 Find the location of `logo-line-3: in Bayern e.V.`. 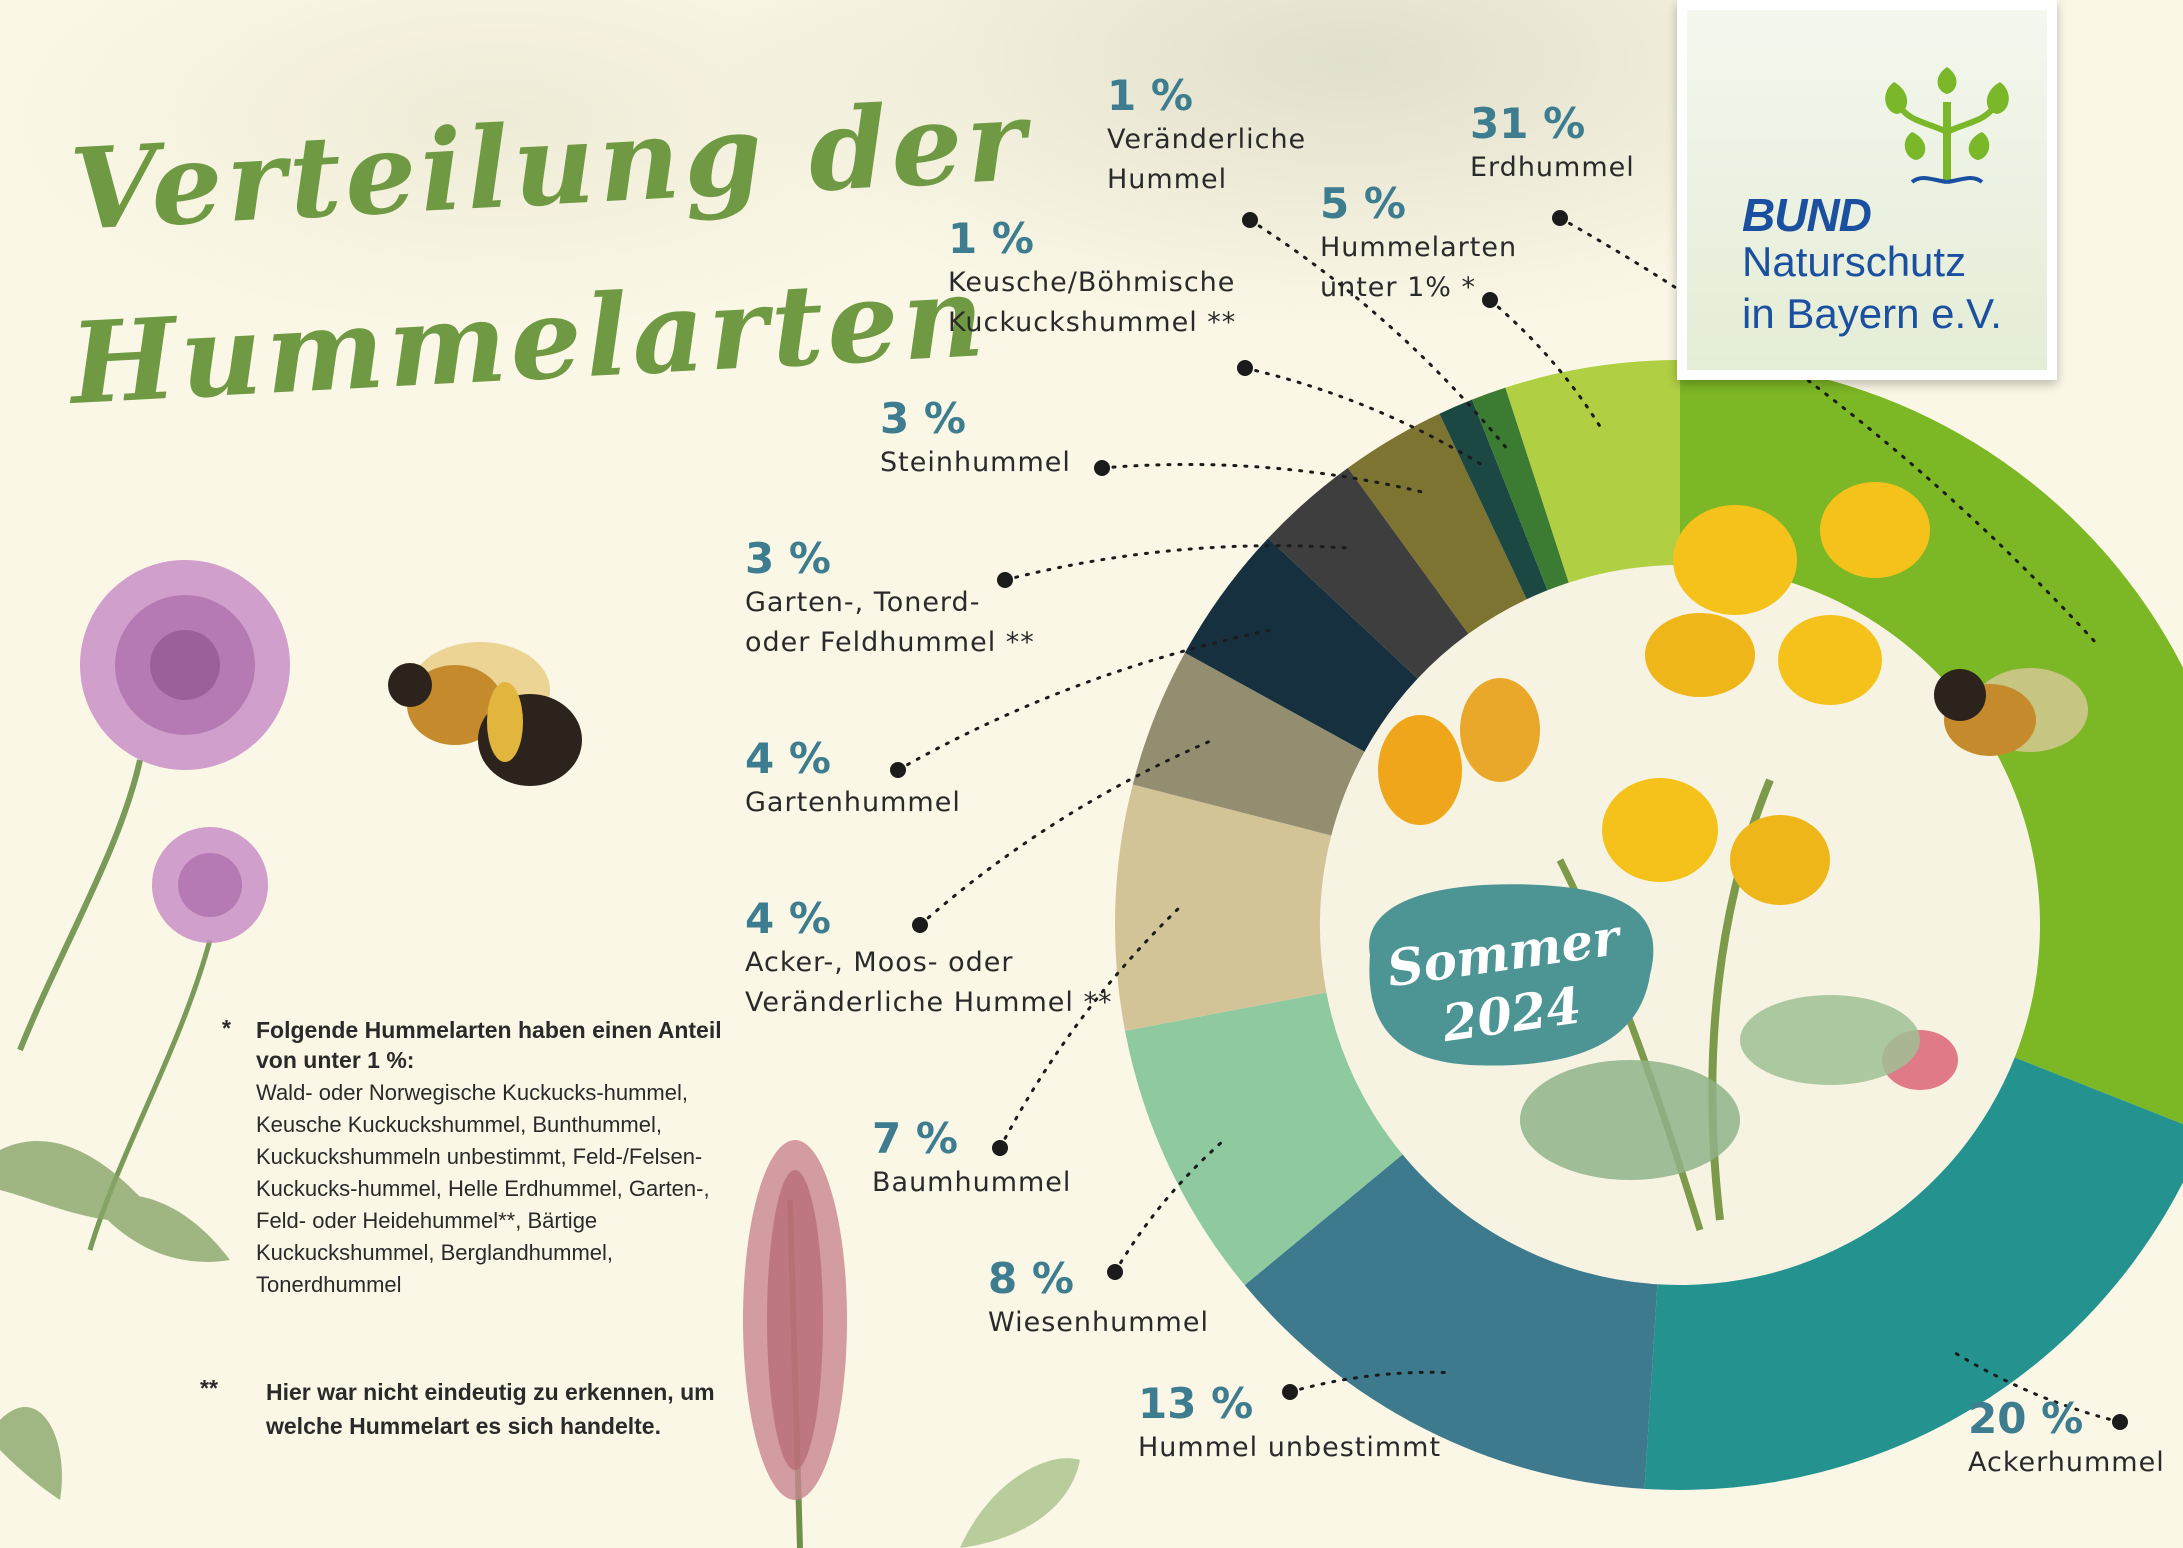

logo-line-3: in Bayern e.V. is located at coordinates (1872, 313).